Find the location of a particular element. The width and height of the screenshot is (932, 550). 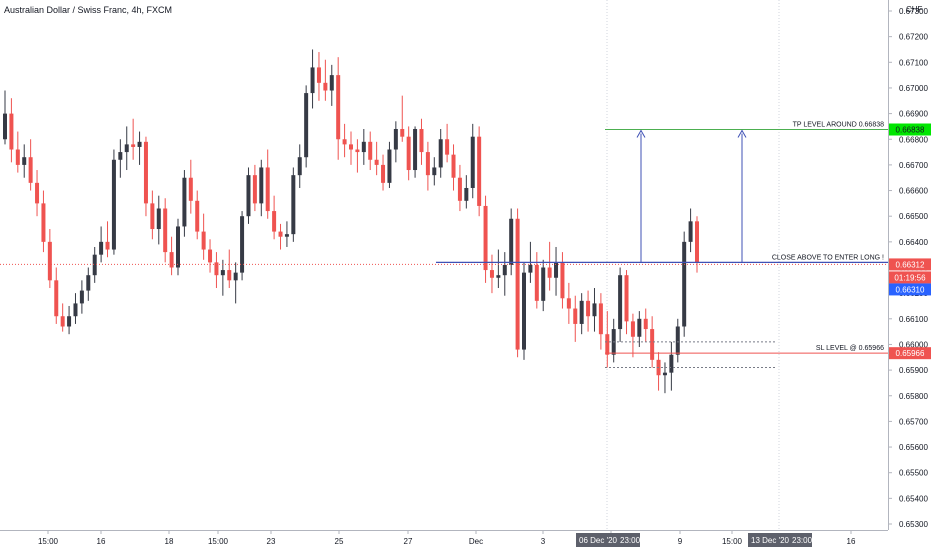

y-tick-label: 0.65900 is located at coordinates (913, 370).